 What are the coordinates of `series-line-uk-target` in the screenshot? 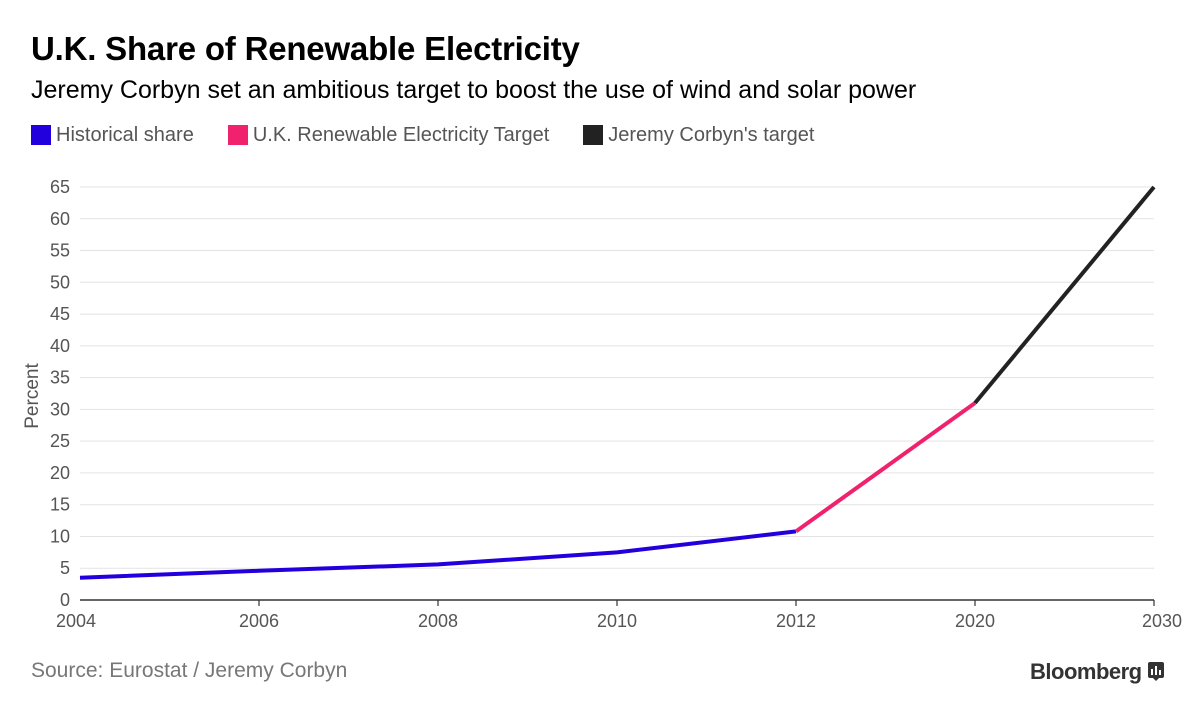 It's located at (885, 467).